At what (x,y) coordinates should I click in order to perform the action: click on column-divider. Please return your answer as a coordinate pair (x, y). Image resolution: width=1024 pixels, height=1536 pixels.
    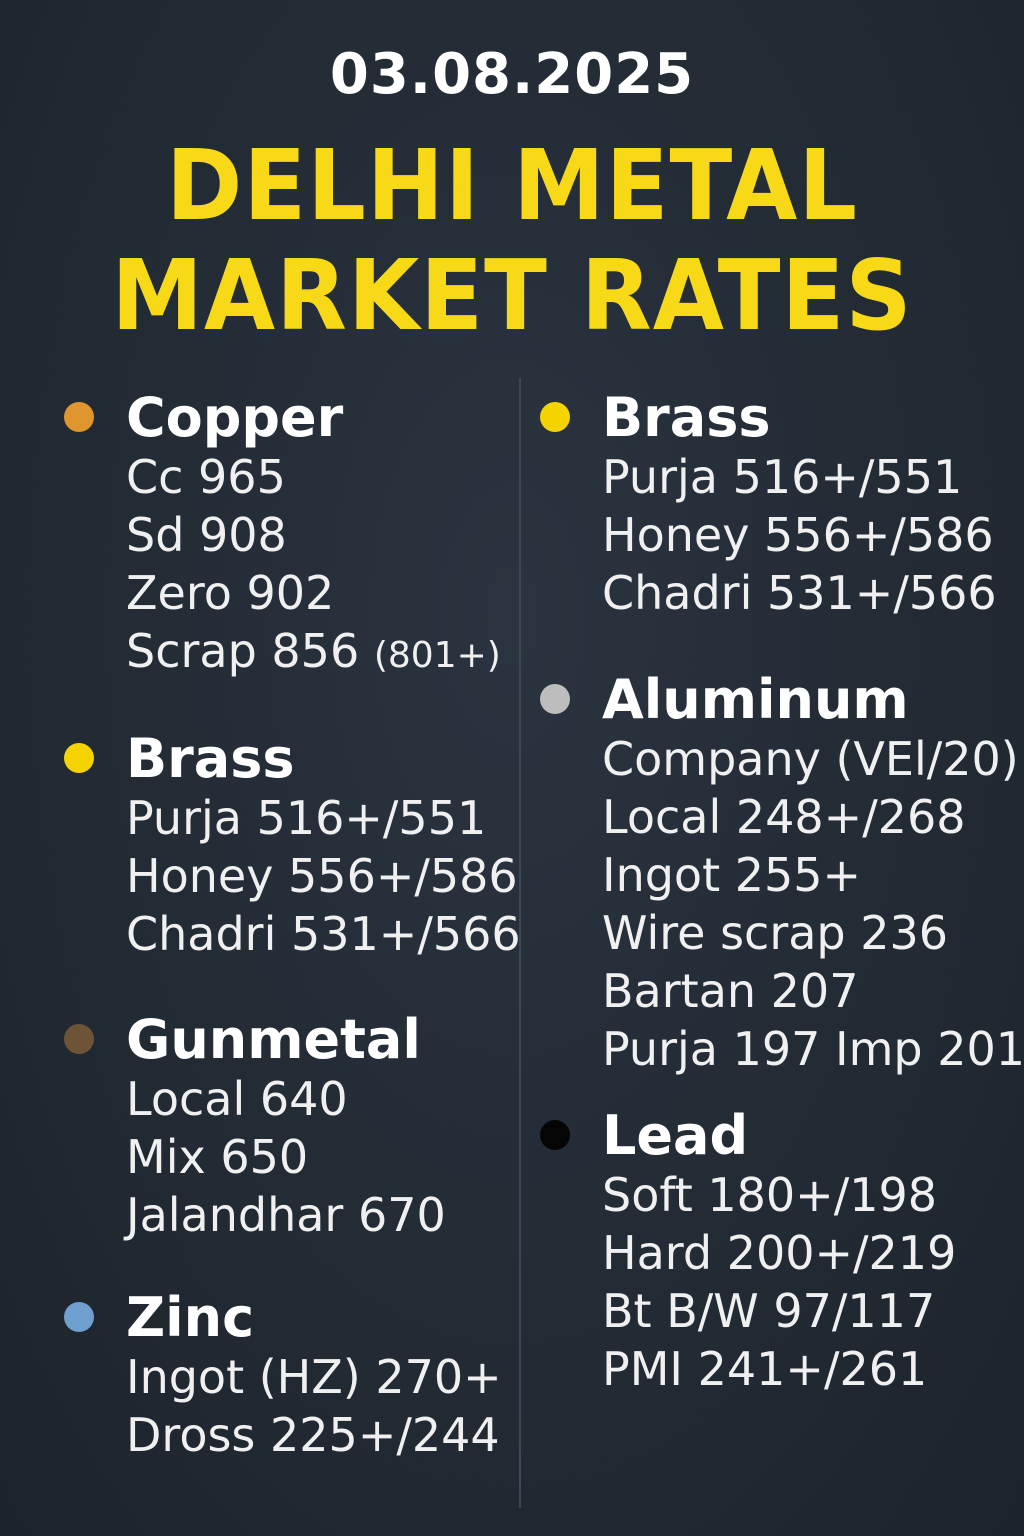
    Looking at the image, I should click on (520, 943).